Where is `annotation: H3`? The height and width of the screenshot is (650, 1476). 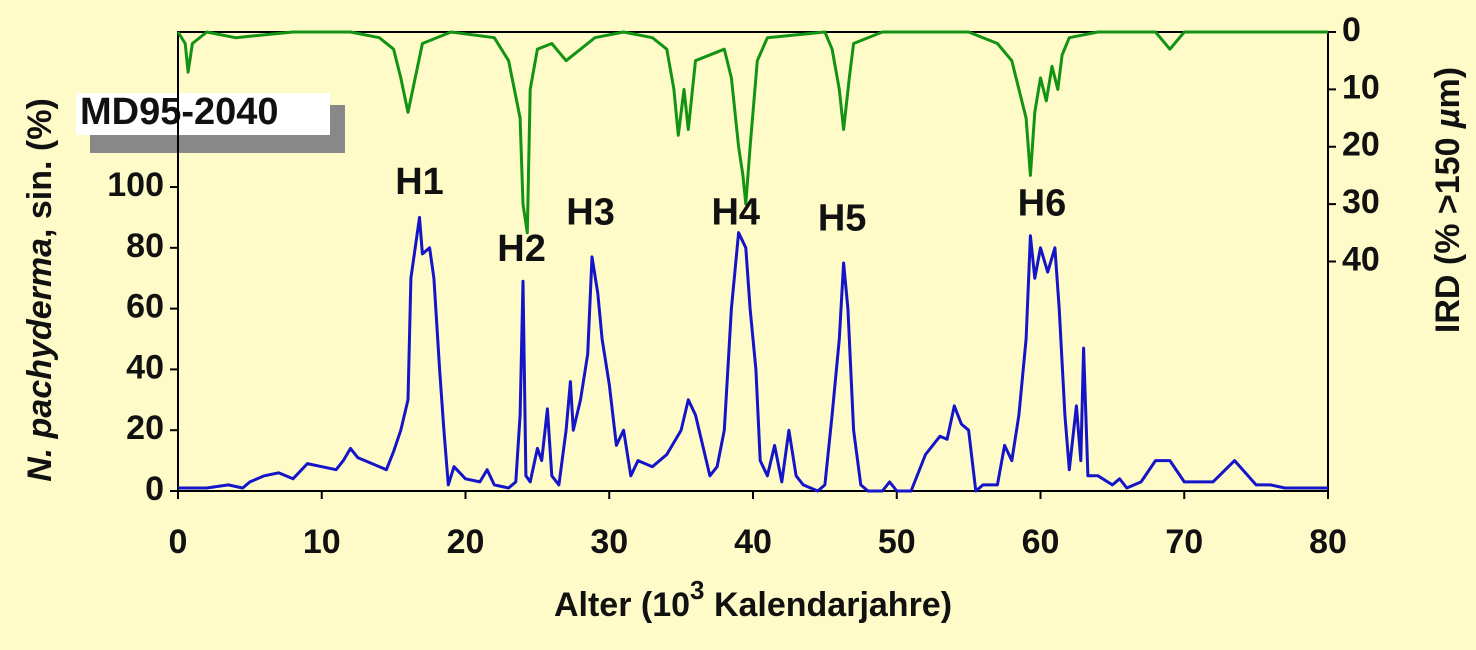 annotation: H3 is located at coordinates (590, 212).